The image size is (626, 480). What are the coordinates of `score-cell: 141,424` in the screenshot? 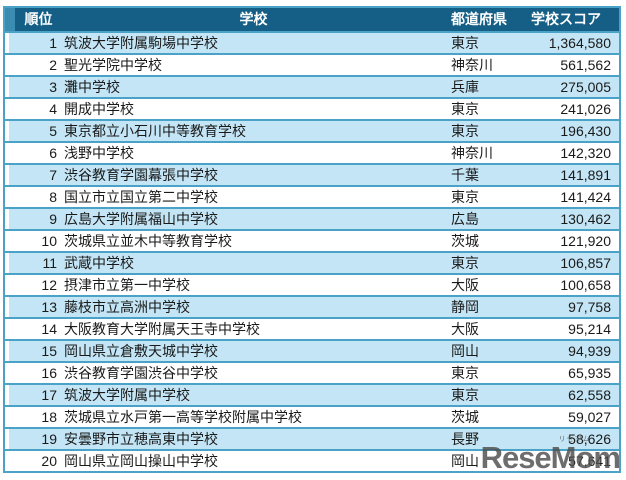 It's located at (585, 197).